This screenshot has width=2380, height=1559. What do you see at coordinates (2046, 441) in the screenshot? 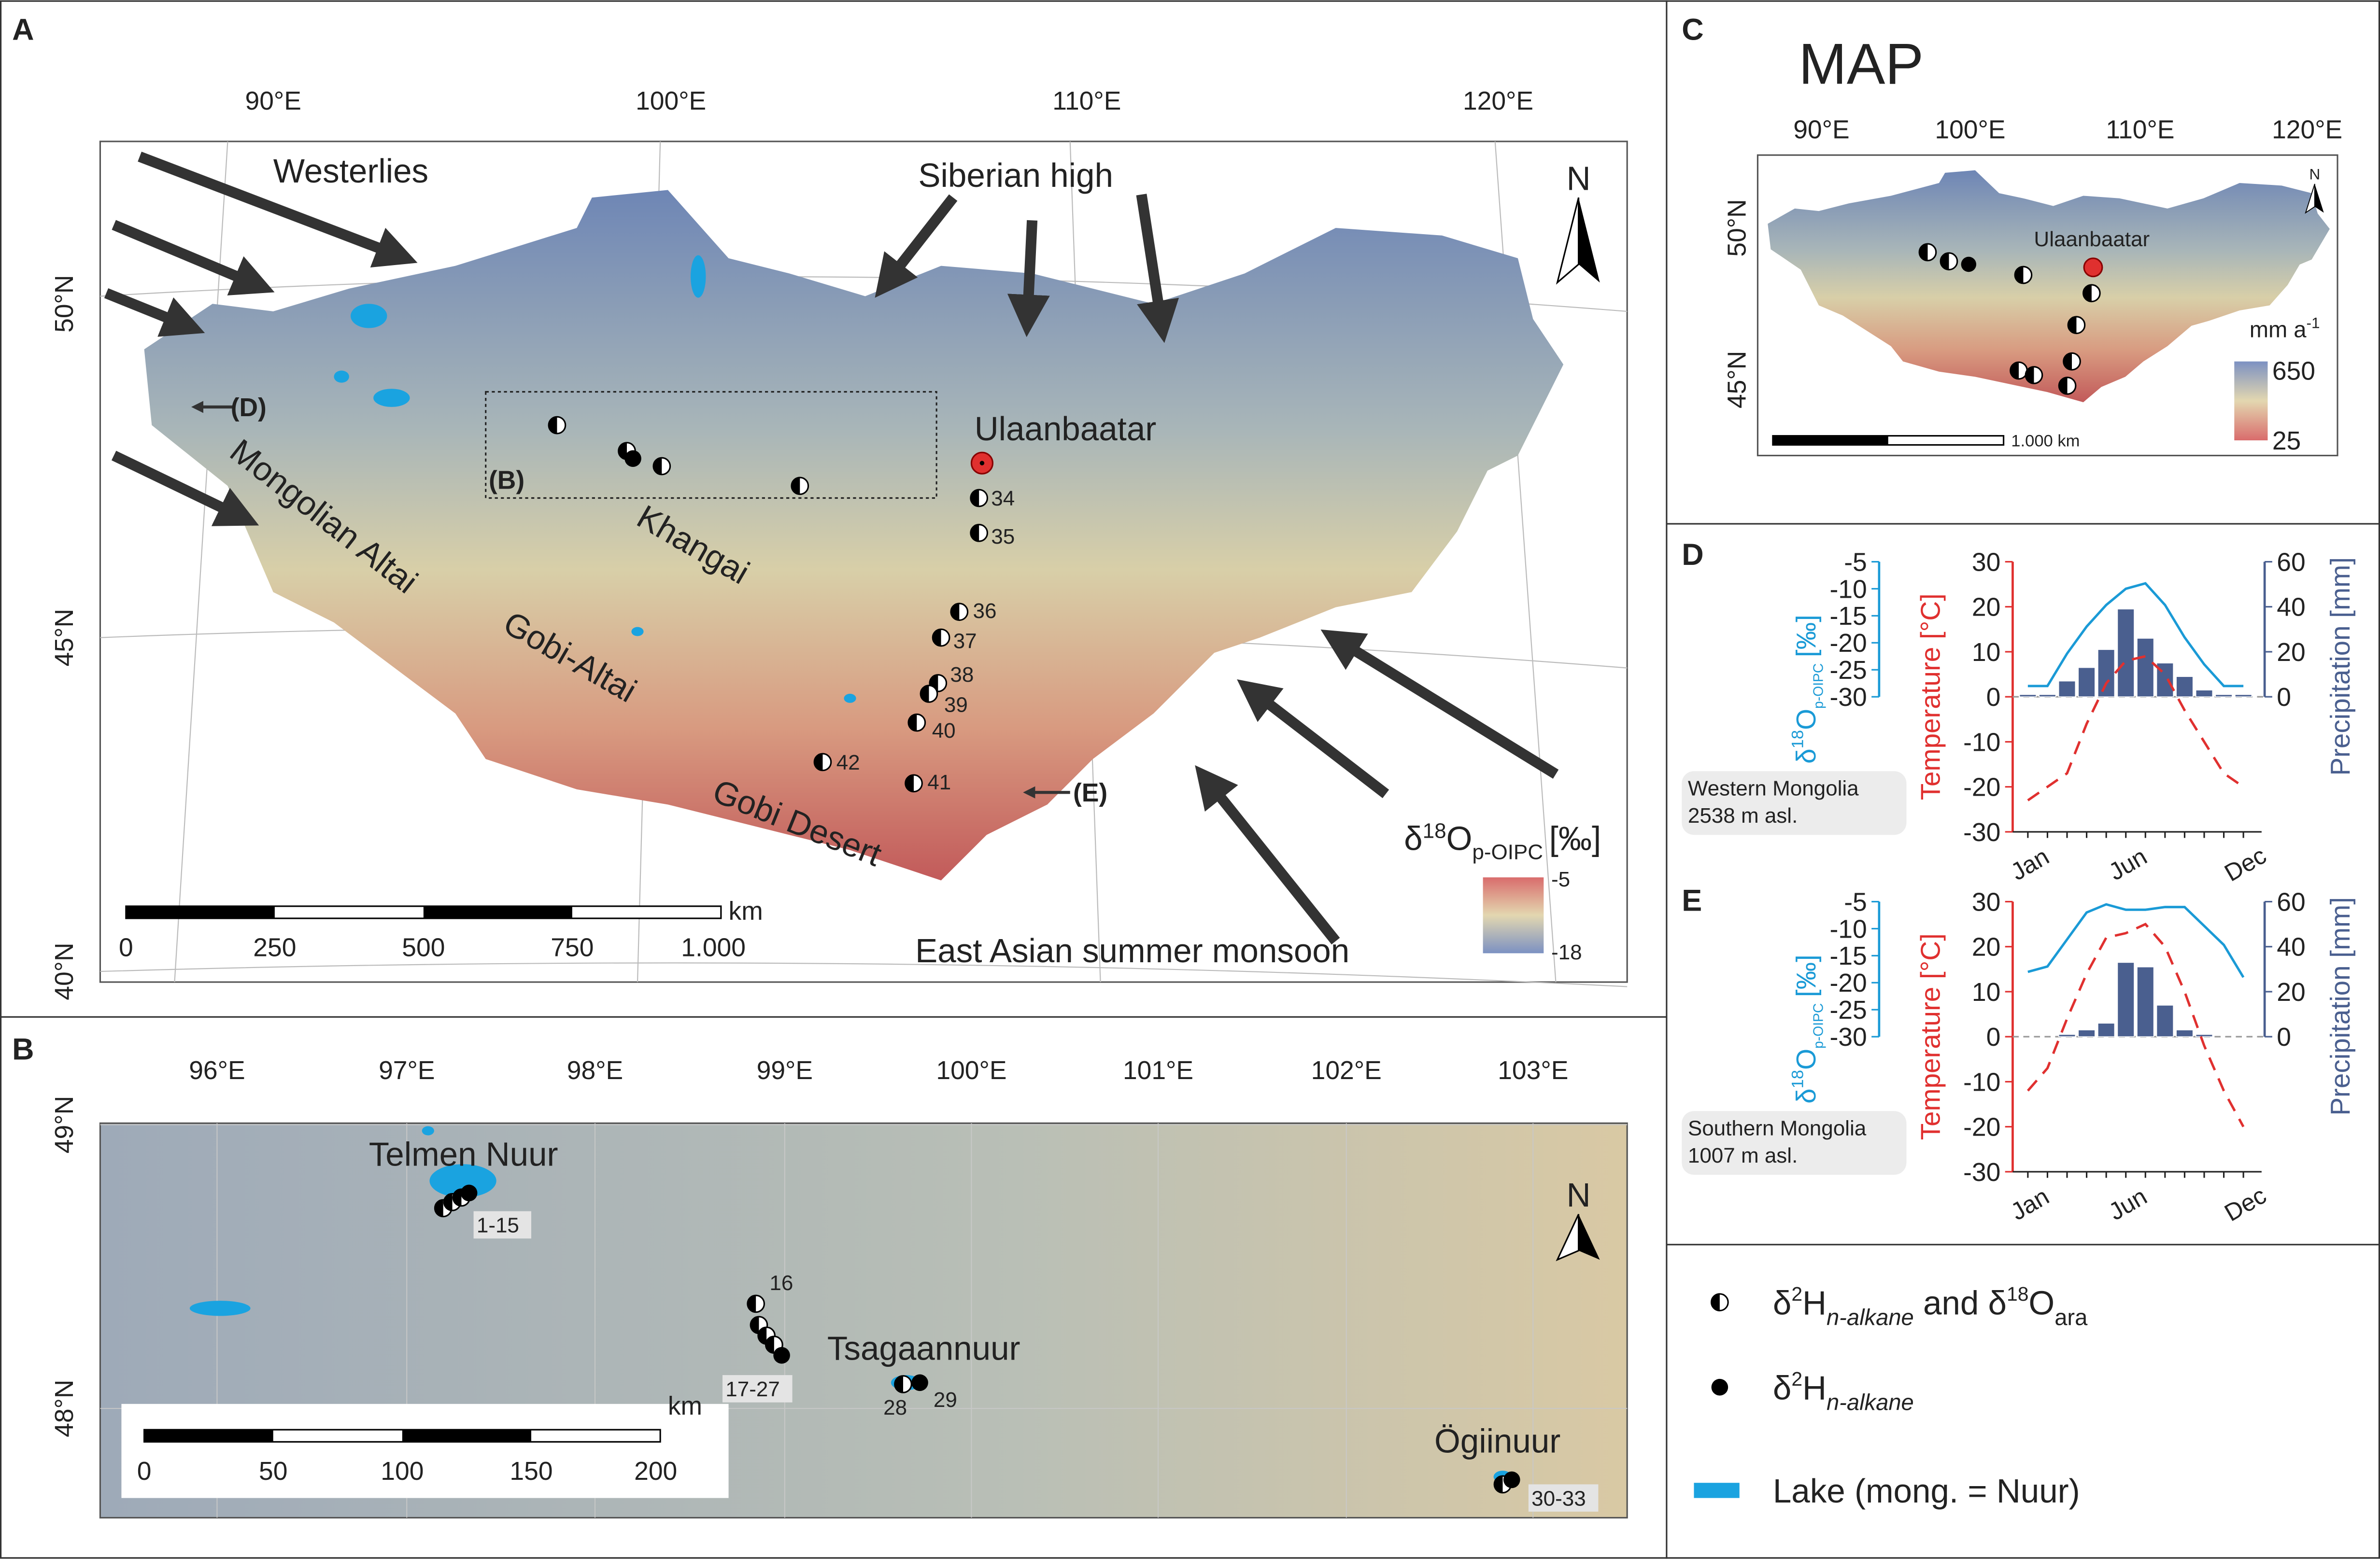
I see `scale-label: 1.000 km` at bounding box center [2046, 441].